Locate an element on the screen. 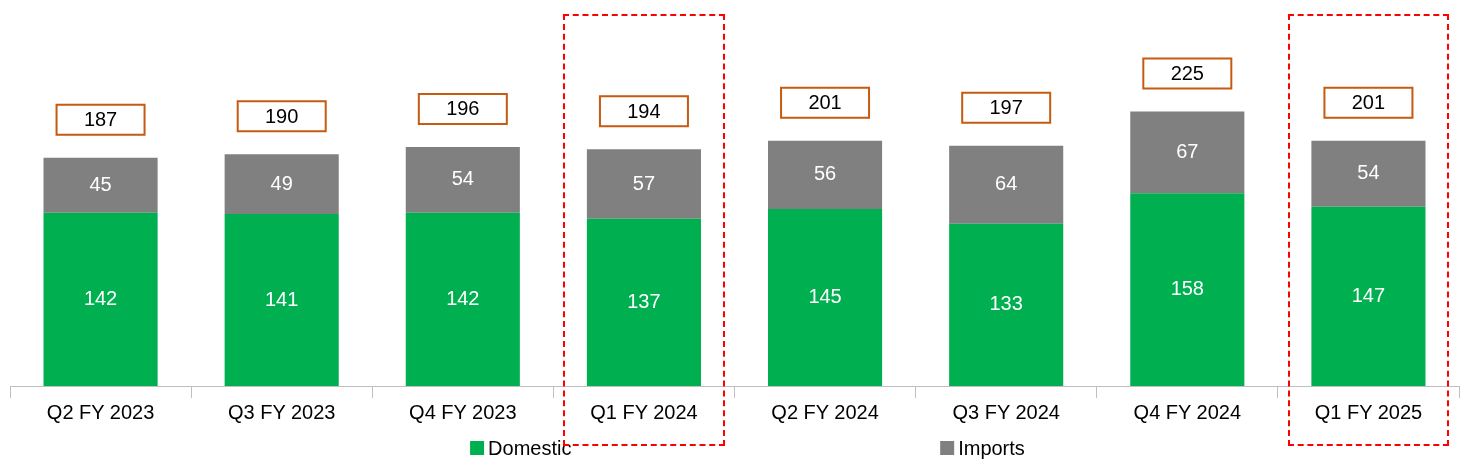 The image size is (1469, 462). x-tick-label: Q2 FY 2024 is located at coordinates (825, 411).